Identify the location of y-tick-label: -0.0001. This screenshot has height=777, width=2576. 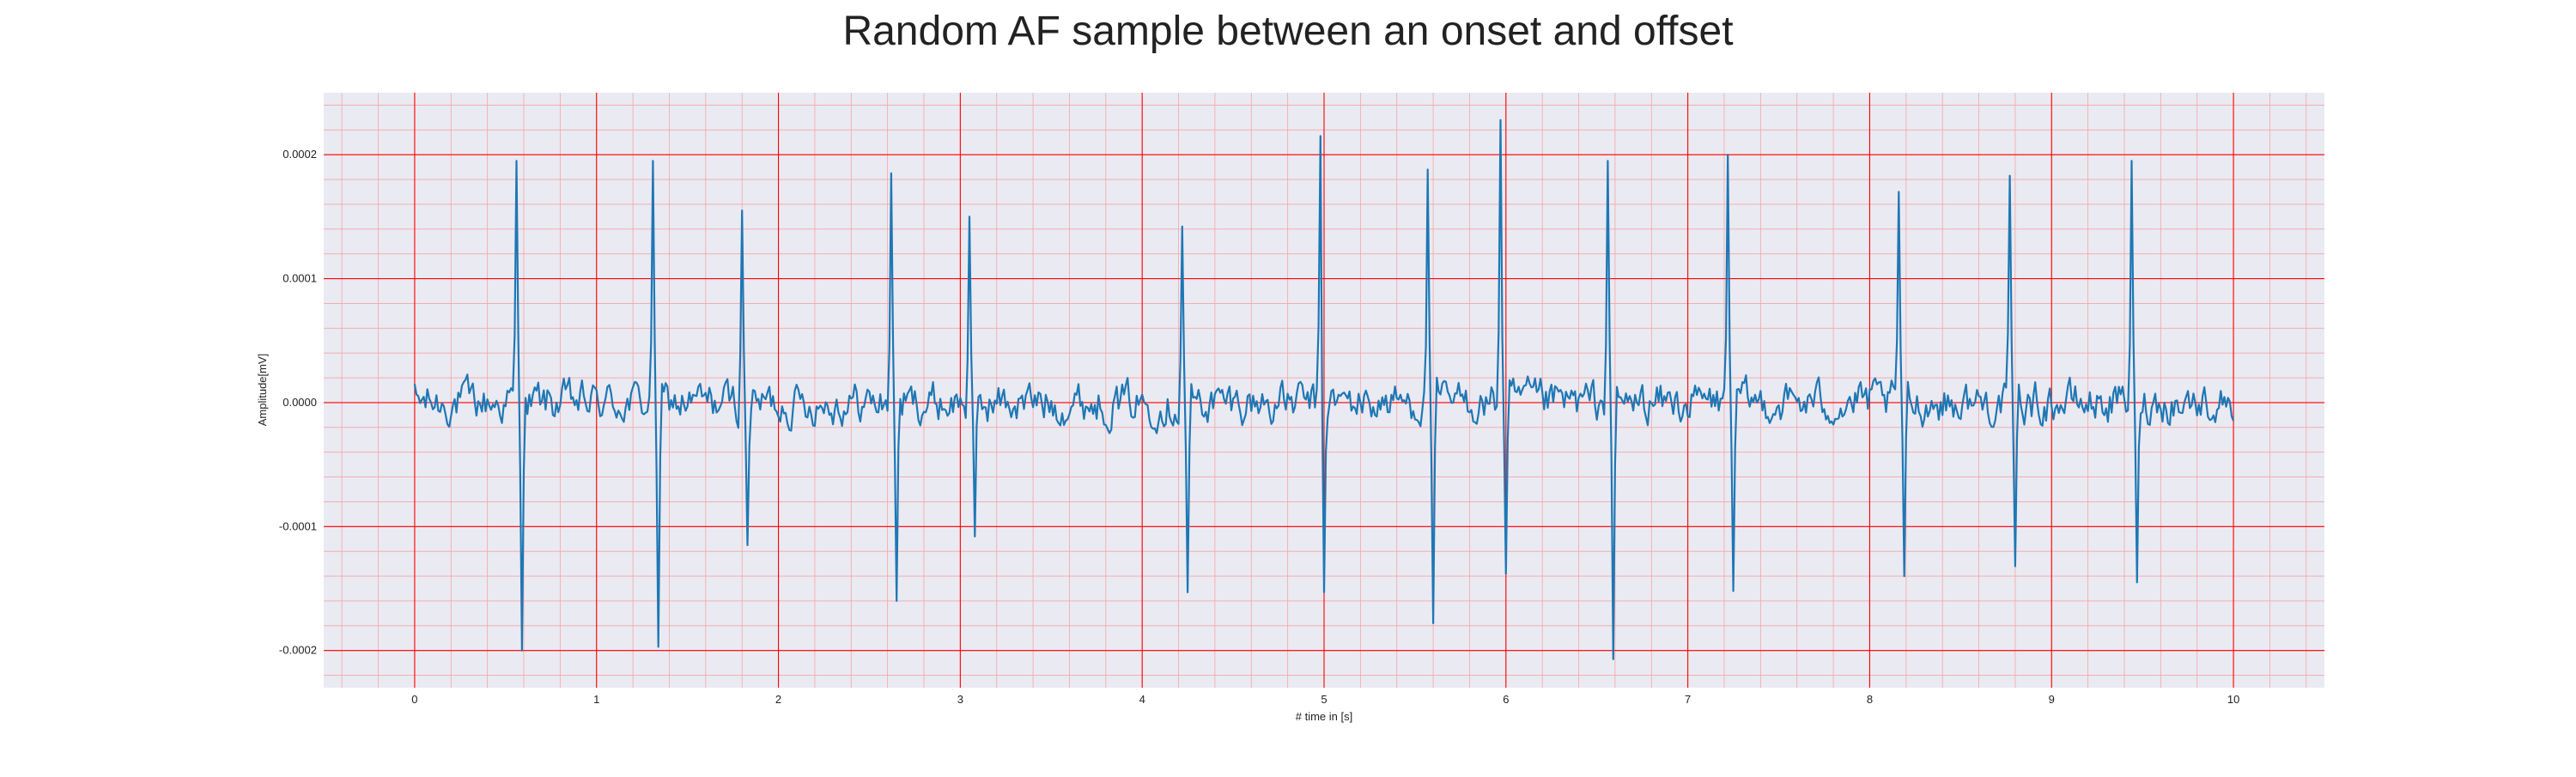
(298, 525).